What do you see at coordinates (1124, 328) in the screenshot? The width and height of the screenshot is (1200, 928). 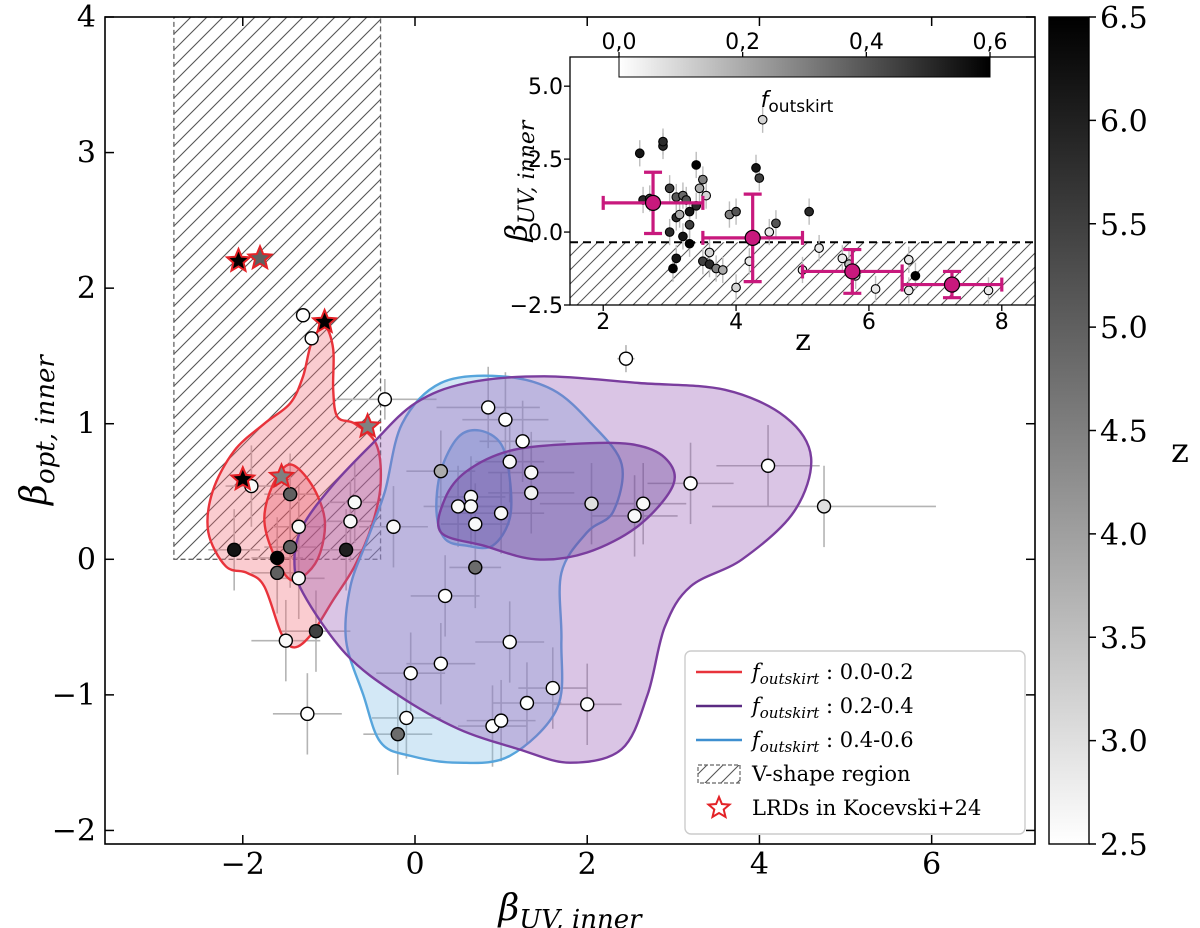 I see `colorbar-tick-label: 5.0` at bounding box center [1124, 328].